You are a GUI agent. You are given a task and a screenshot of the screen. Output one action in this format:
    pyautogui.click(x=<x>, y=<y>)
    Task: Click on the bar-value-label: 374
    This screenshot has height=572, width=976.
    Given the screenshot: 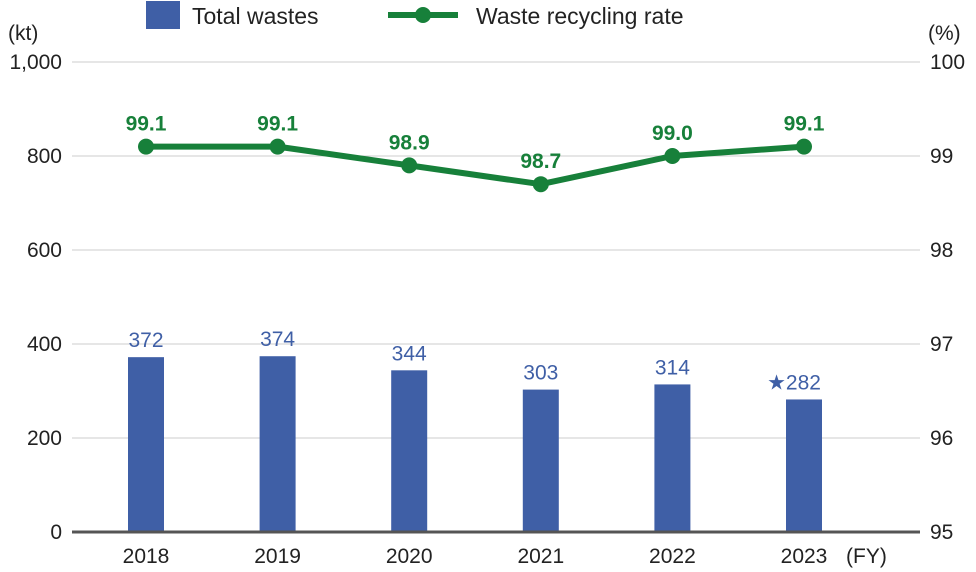 What is the action you would take?
    pyautogui.click(x=277, y=339)
    